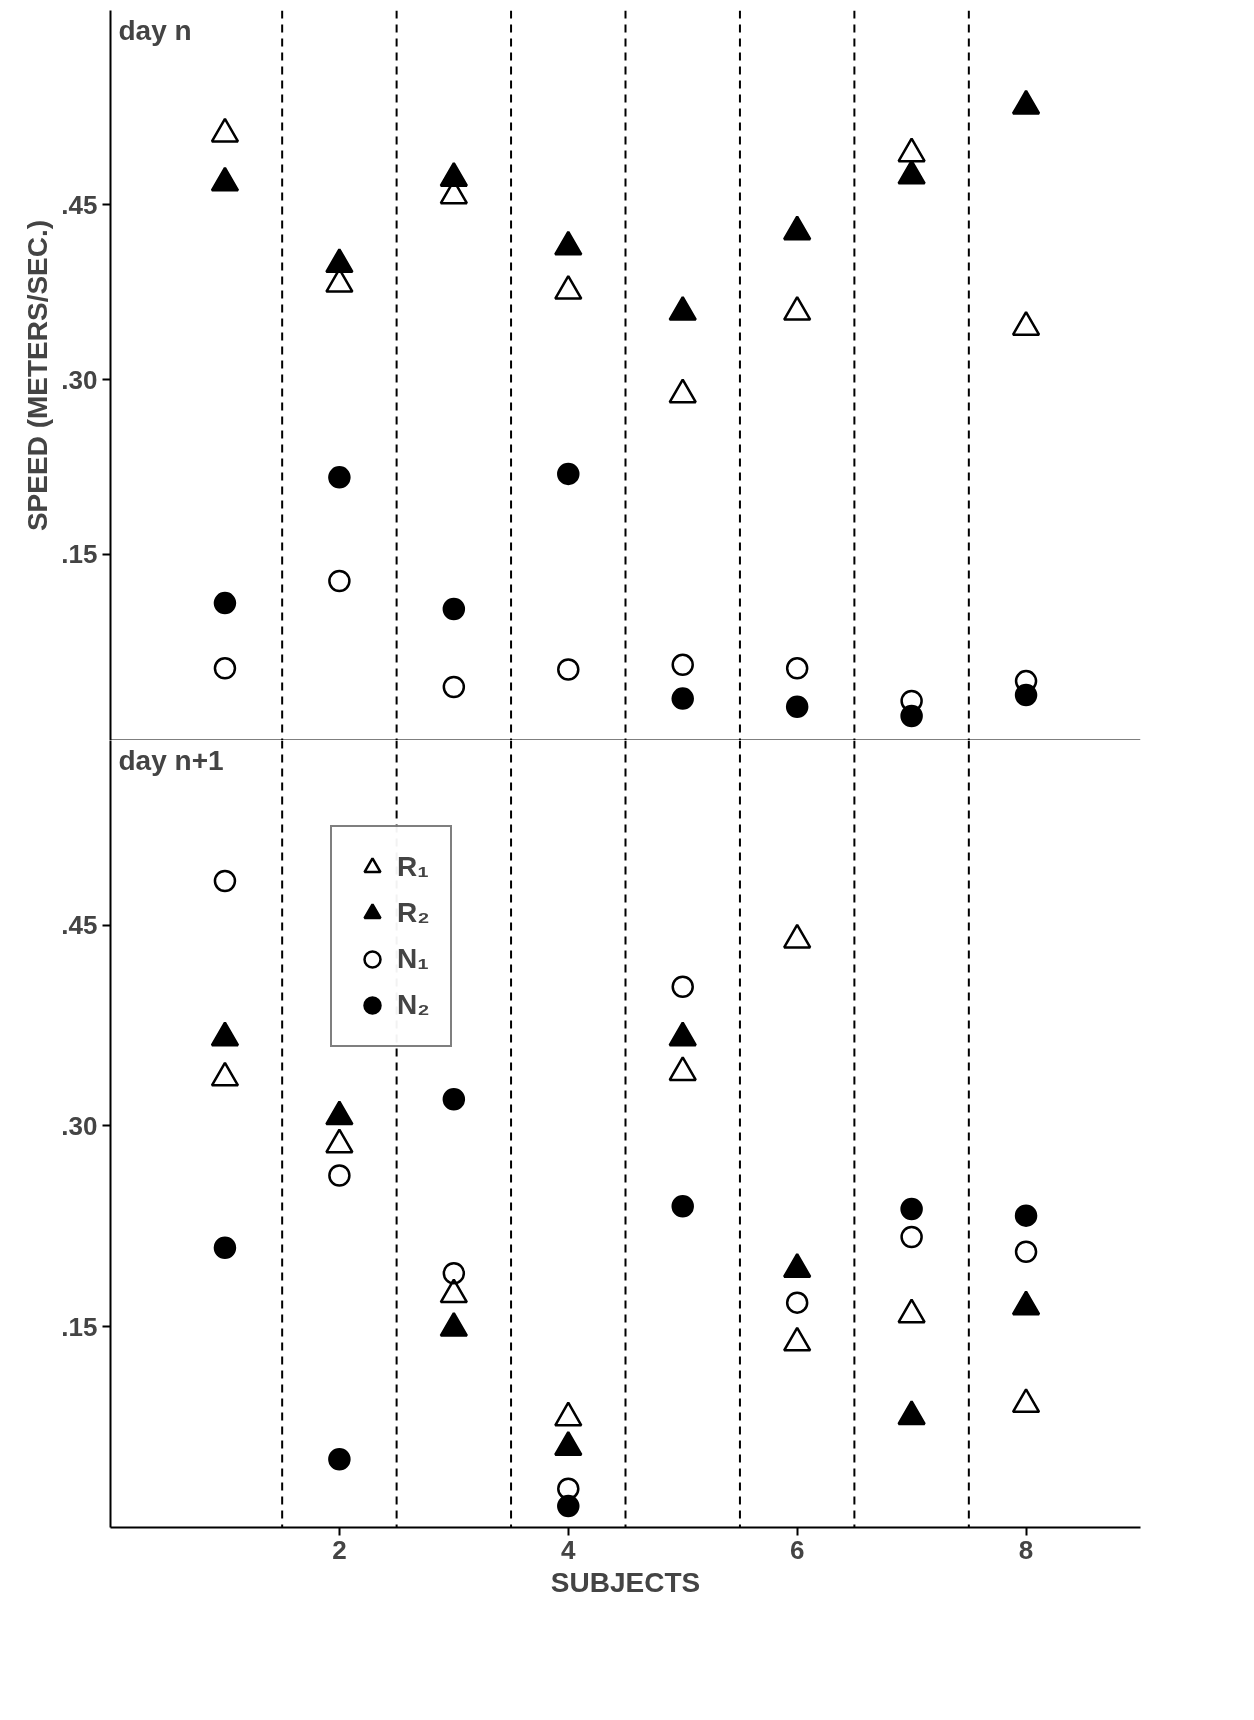 The image size is (1254, 1720). What do you see at coordinates (413, 959) in the screenshot?
I see `legend-label: N₁` at bounding box center [413, 959].